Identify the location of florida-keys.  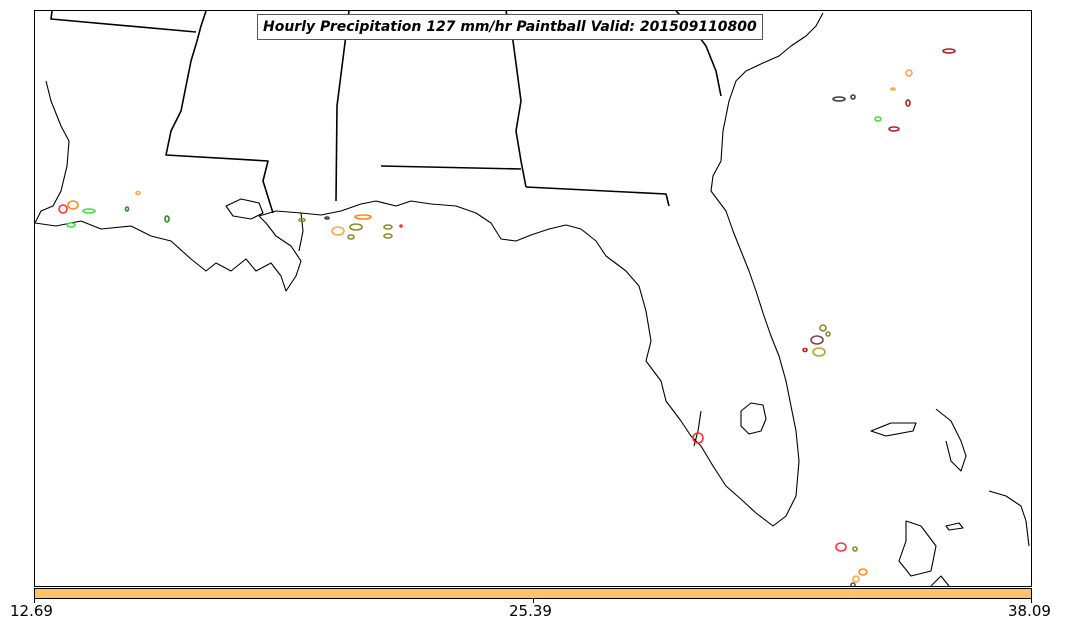
(697, 428).